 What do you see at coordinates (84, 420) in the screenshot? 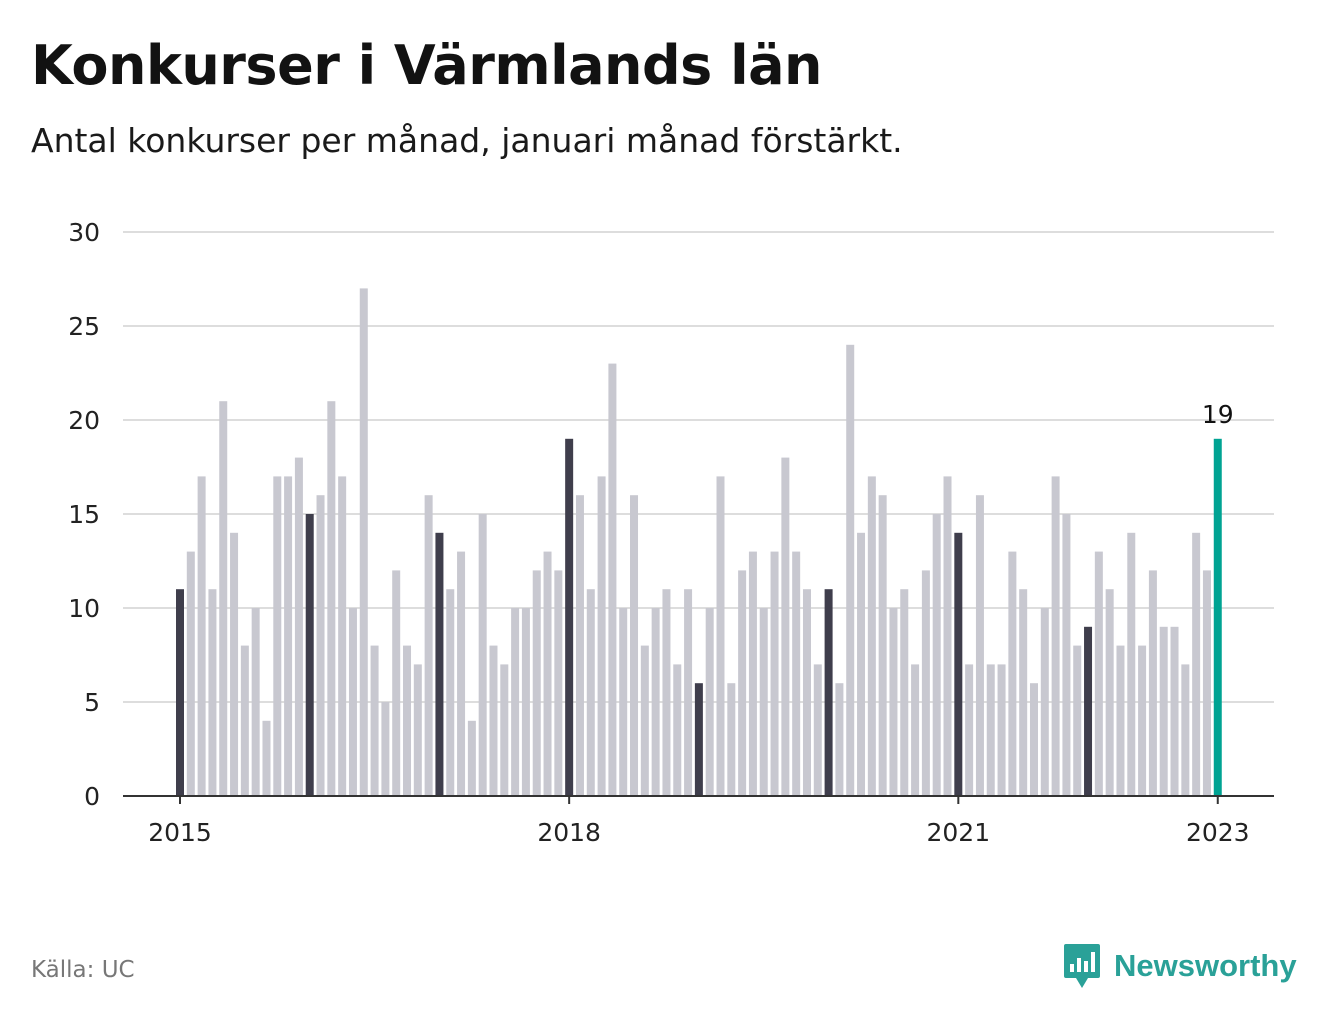
I see `y-tick-label: 20` at bounding box center [84, 420].